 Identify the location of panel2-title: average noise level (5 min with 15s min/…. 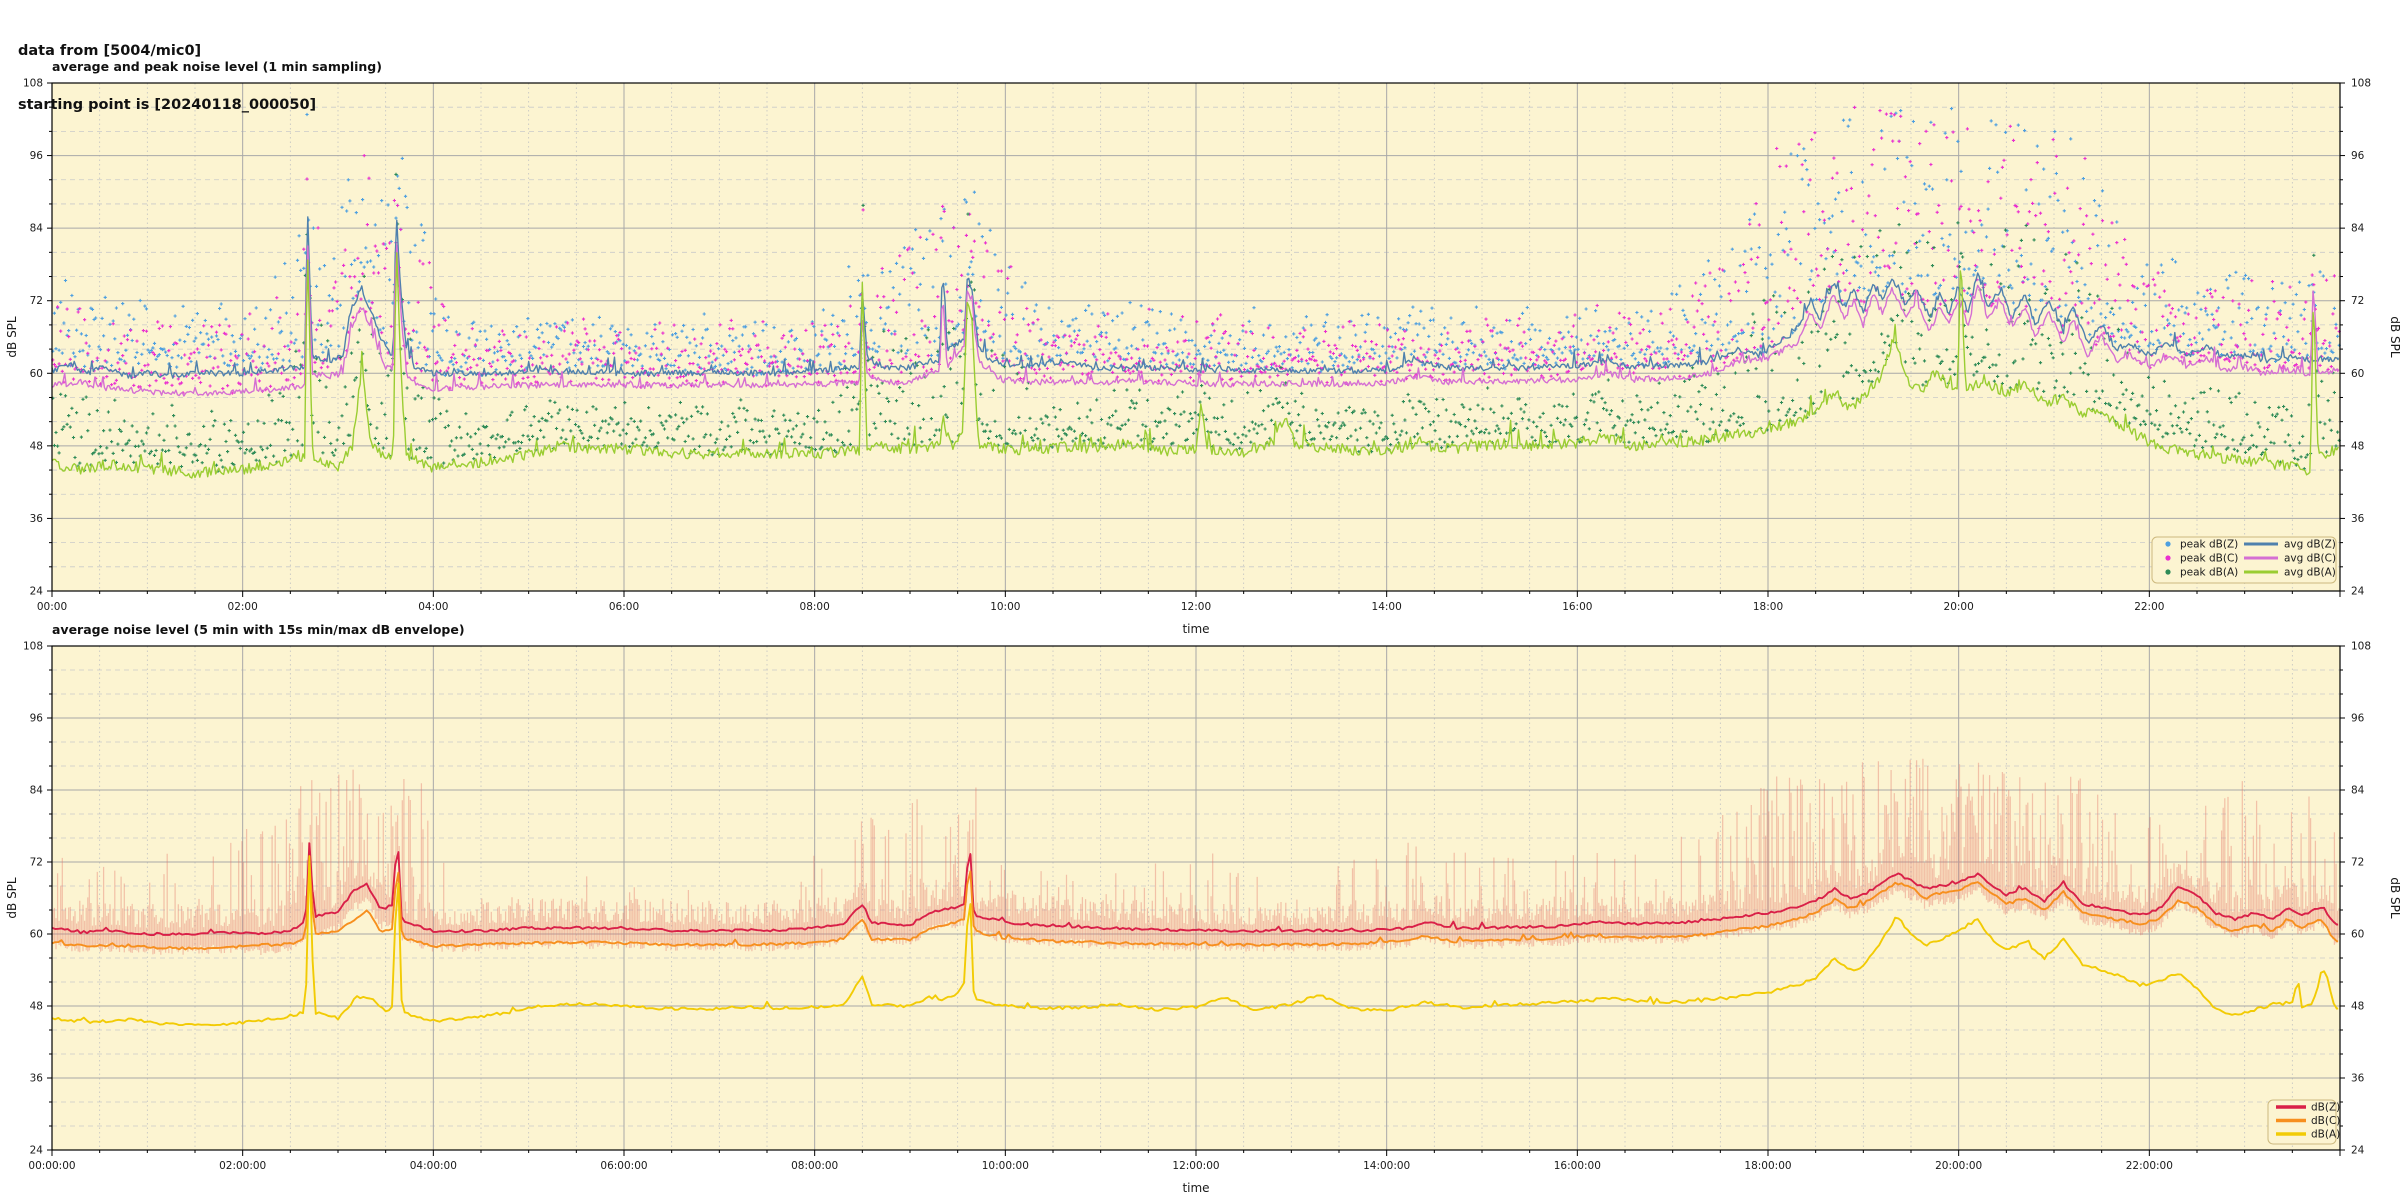
(258, 629).